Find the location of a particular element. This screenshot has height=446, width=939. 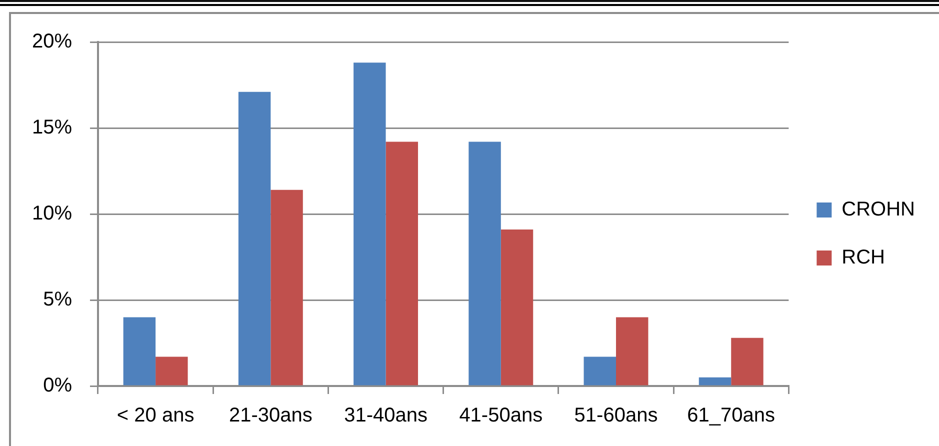

y-tick-label: 0% is located at coordinates (57, 385).